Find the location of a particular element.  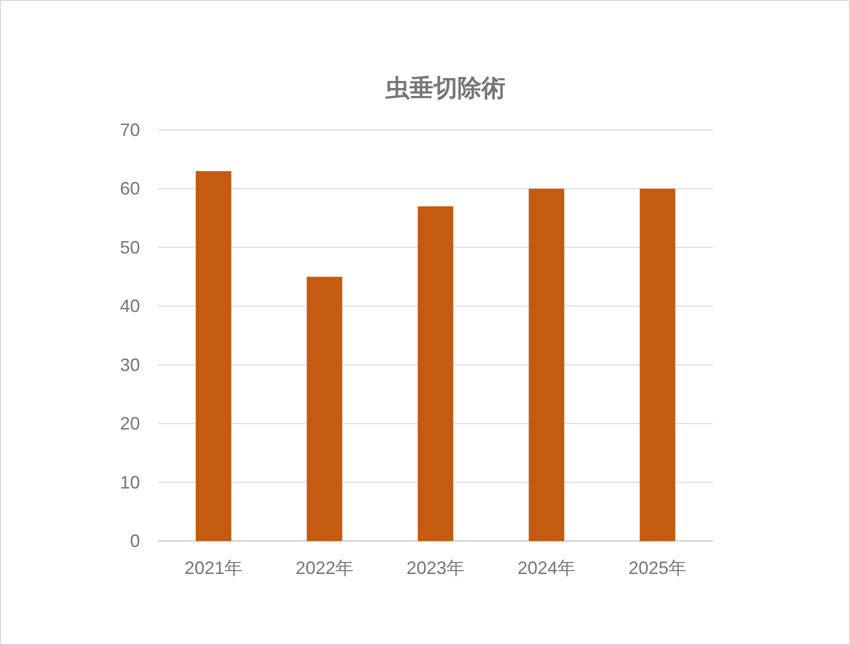

x-tick-label: 2023年 is located at coordinates (435, 568).